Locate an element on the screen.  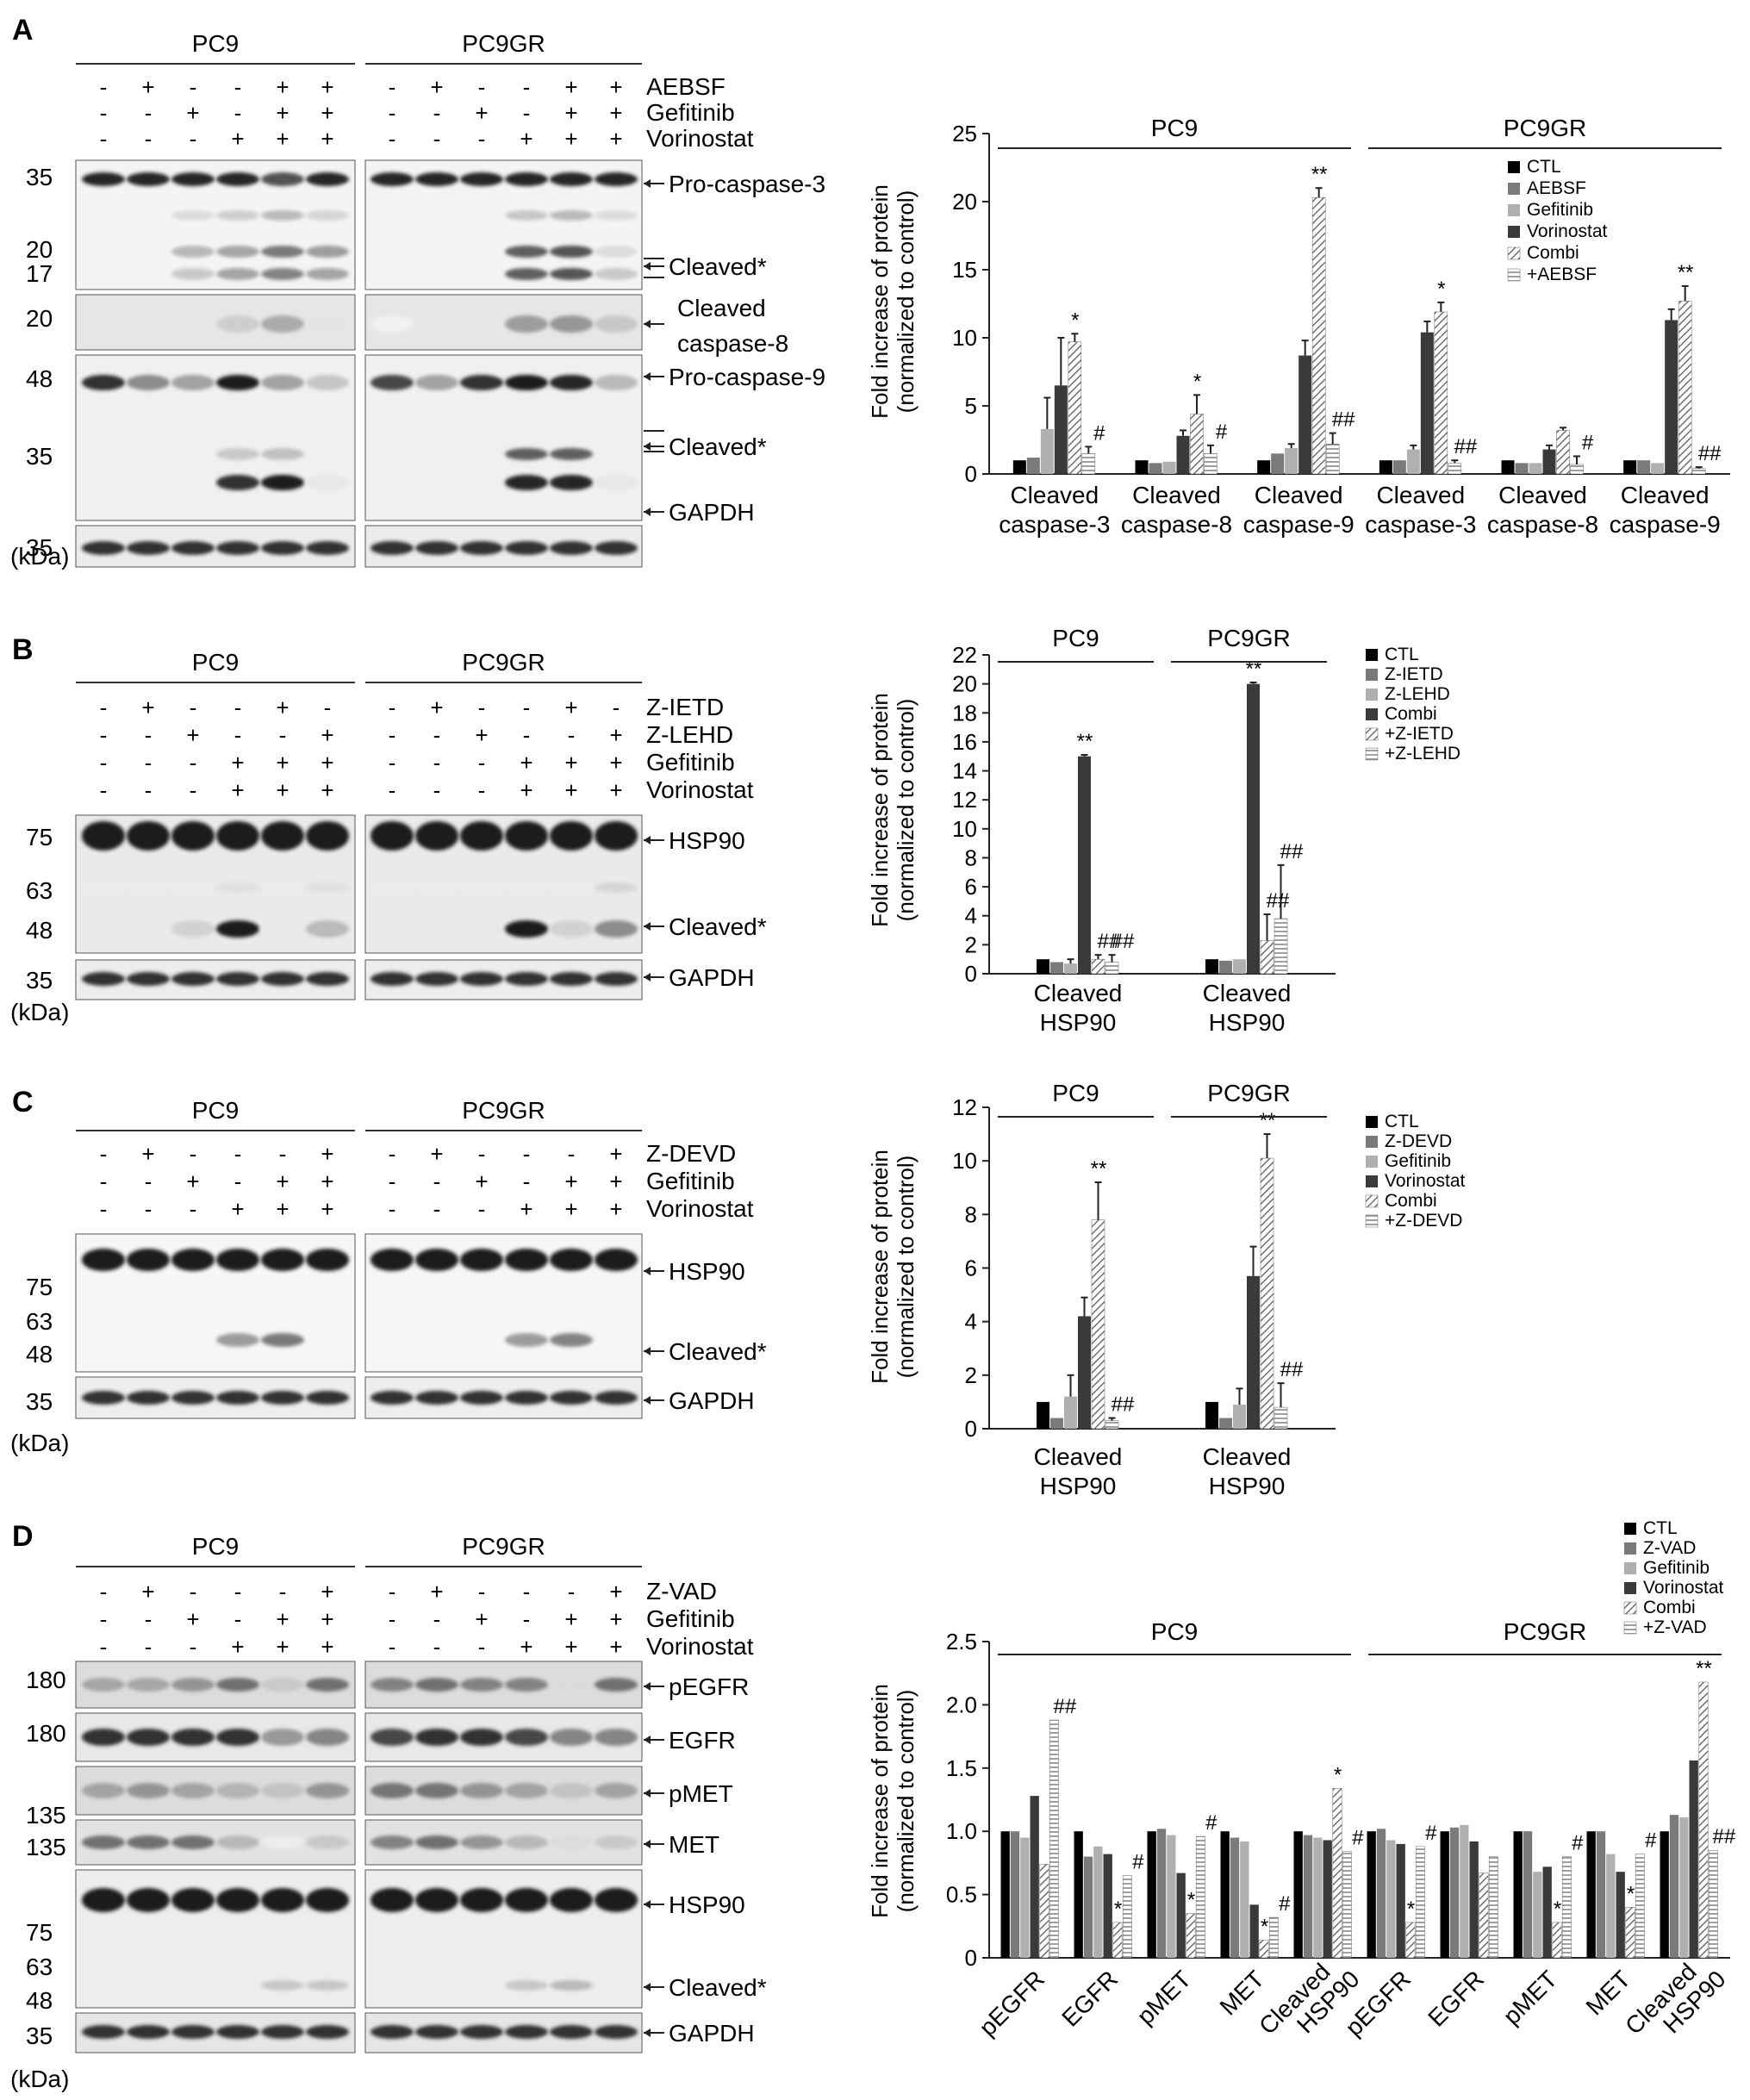
y-tick-label: 25 is located at coordinates (964, 133).